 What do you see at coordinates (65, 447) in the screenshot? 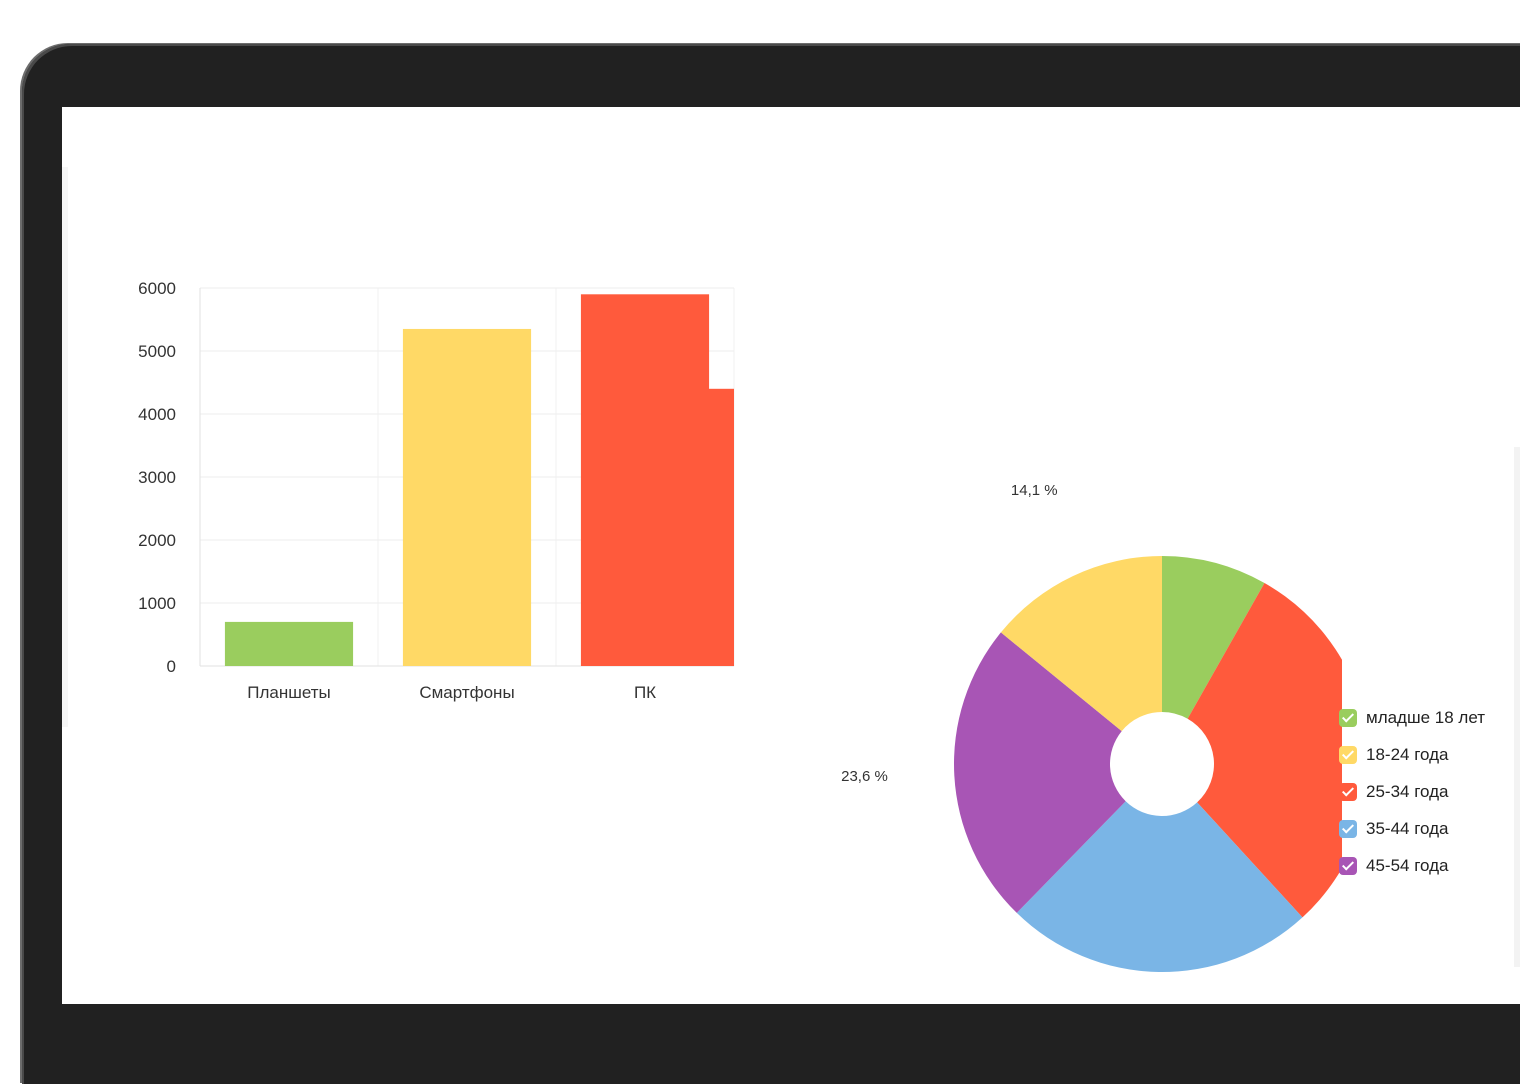
I see `screen-left-edge` at bounding box center [65, 447].